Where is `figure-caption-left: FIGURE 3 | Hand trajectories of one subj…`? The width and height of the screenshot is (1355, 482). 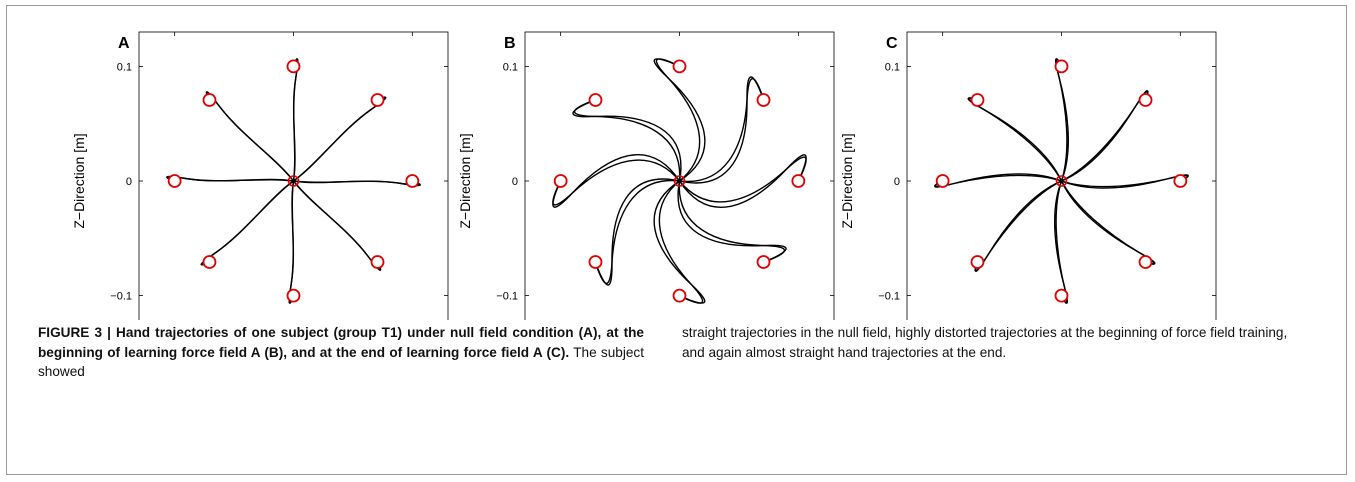
figure-caption-left: FIGURE 3 | Hand trajectories of one subj… is located at coordinates (341, 352).